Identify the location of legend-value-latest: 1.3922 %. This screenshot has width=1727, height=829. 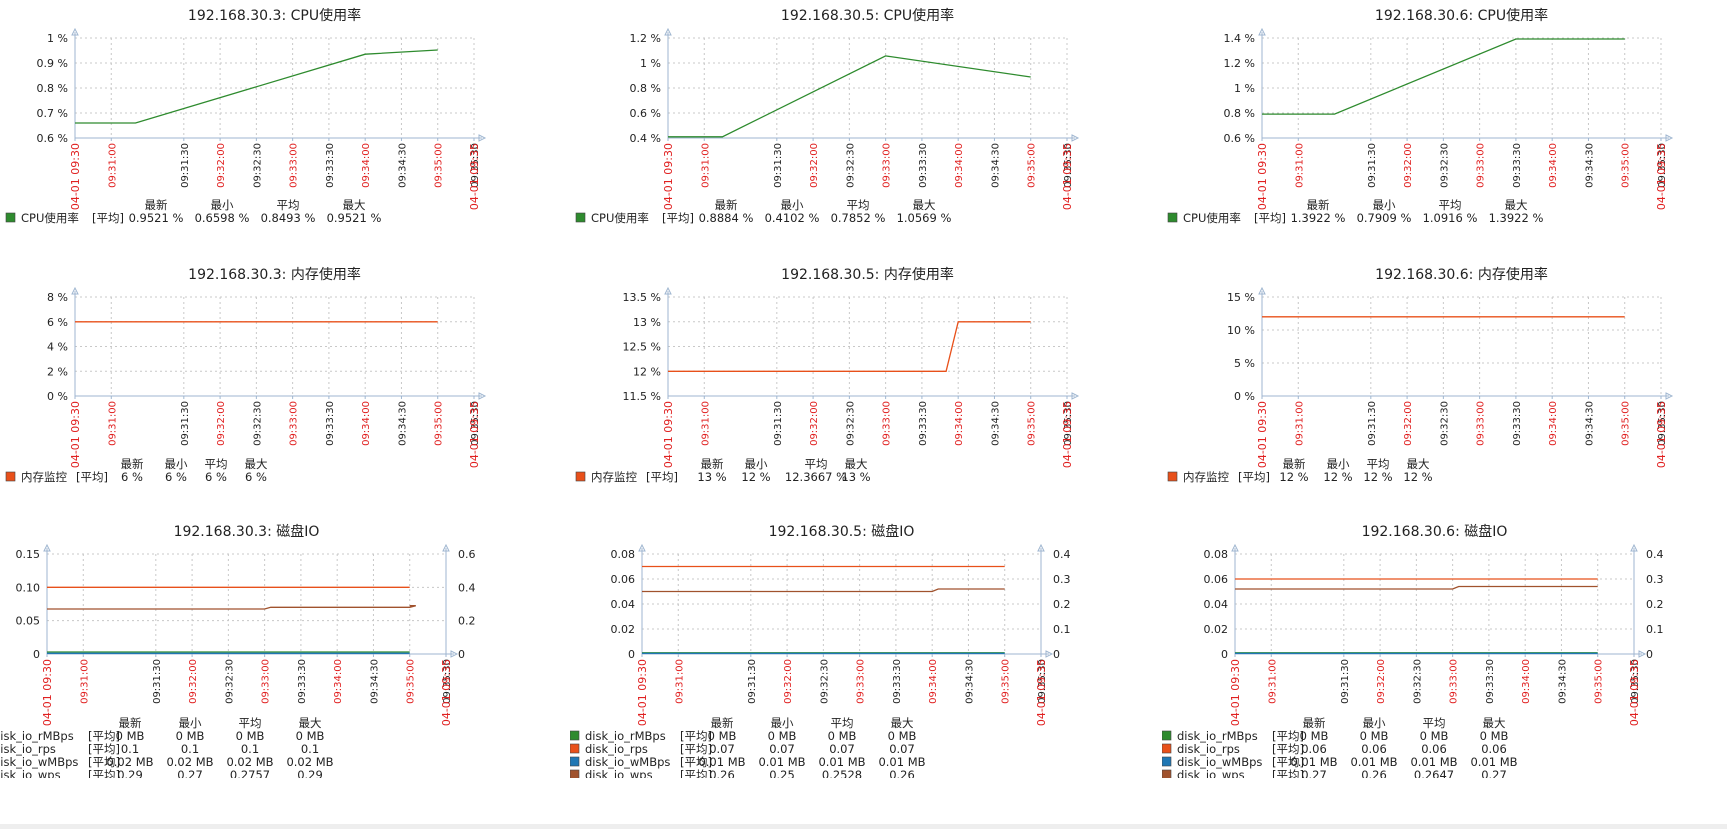
(1318, 218).